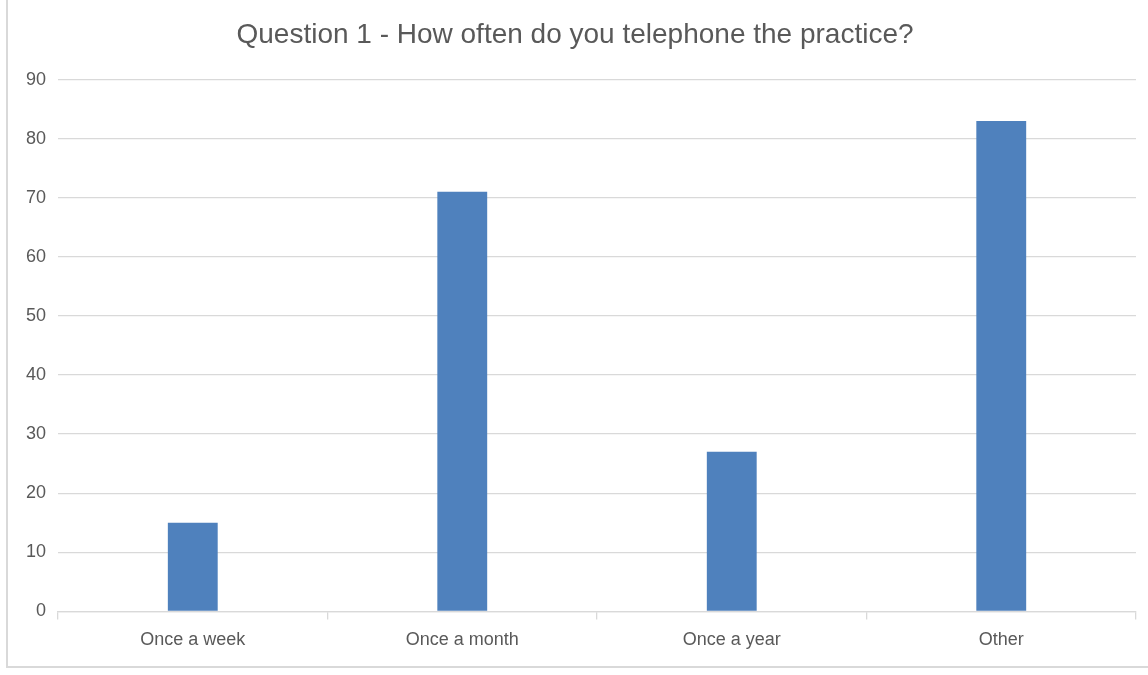  I want to click on y-tick-label: 10, so click(36, 551).